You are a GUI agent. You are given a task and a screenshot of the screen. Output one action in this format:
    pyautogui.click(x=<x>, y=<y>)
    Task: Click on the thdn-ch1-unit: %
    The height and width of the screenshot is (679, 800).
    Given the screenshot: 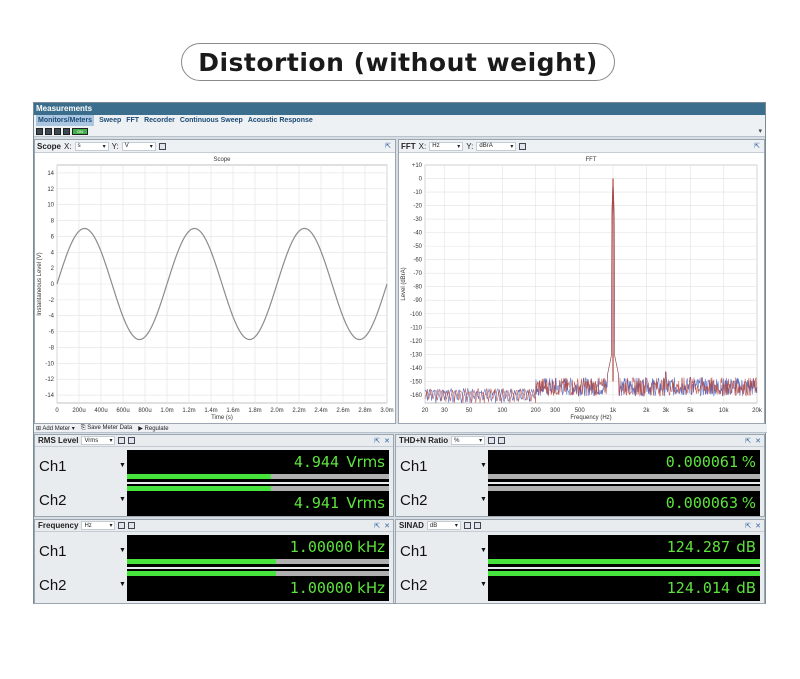 What is the action you would take?
    pyautogui.click(x=748, y=462)
    